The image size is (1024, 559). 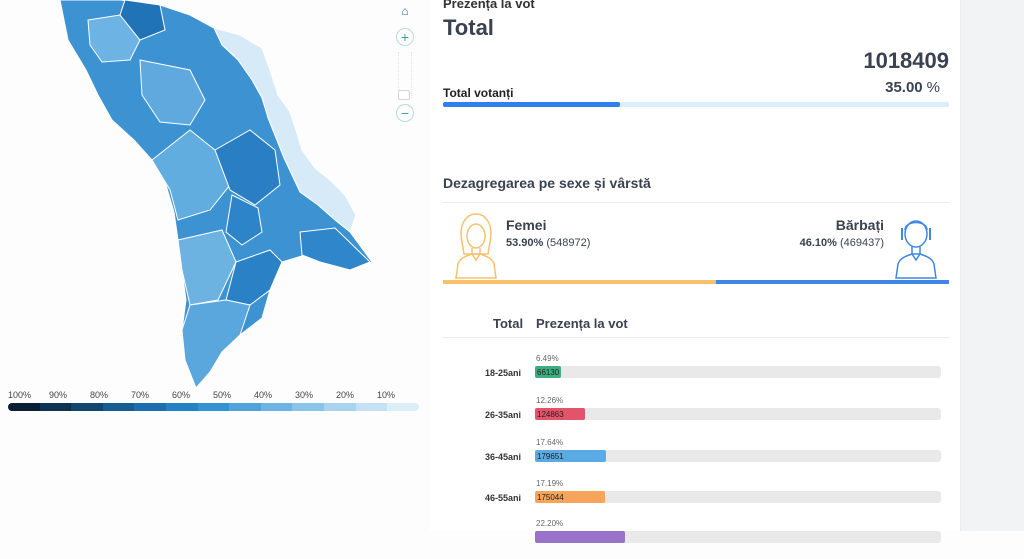 I want to click on map-region-south, so click(x=216, y=344).